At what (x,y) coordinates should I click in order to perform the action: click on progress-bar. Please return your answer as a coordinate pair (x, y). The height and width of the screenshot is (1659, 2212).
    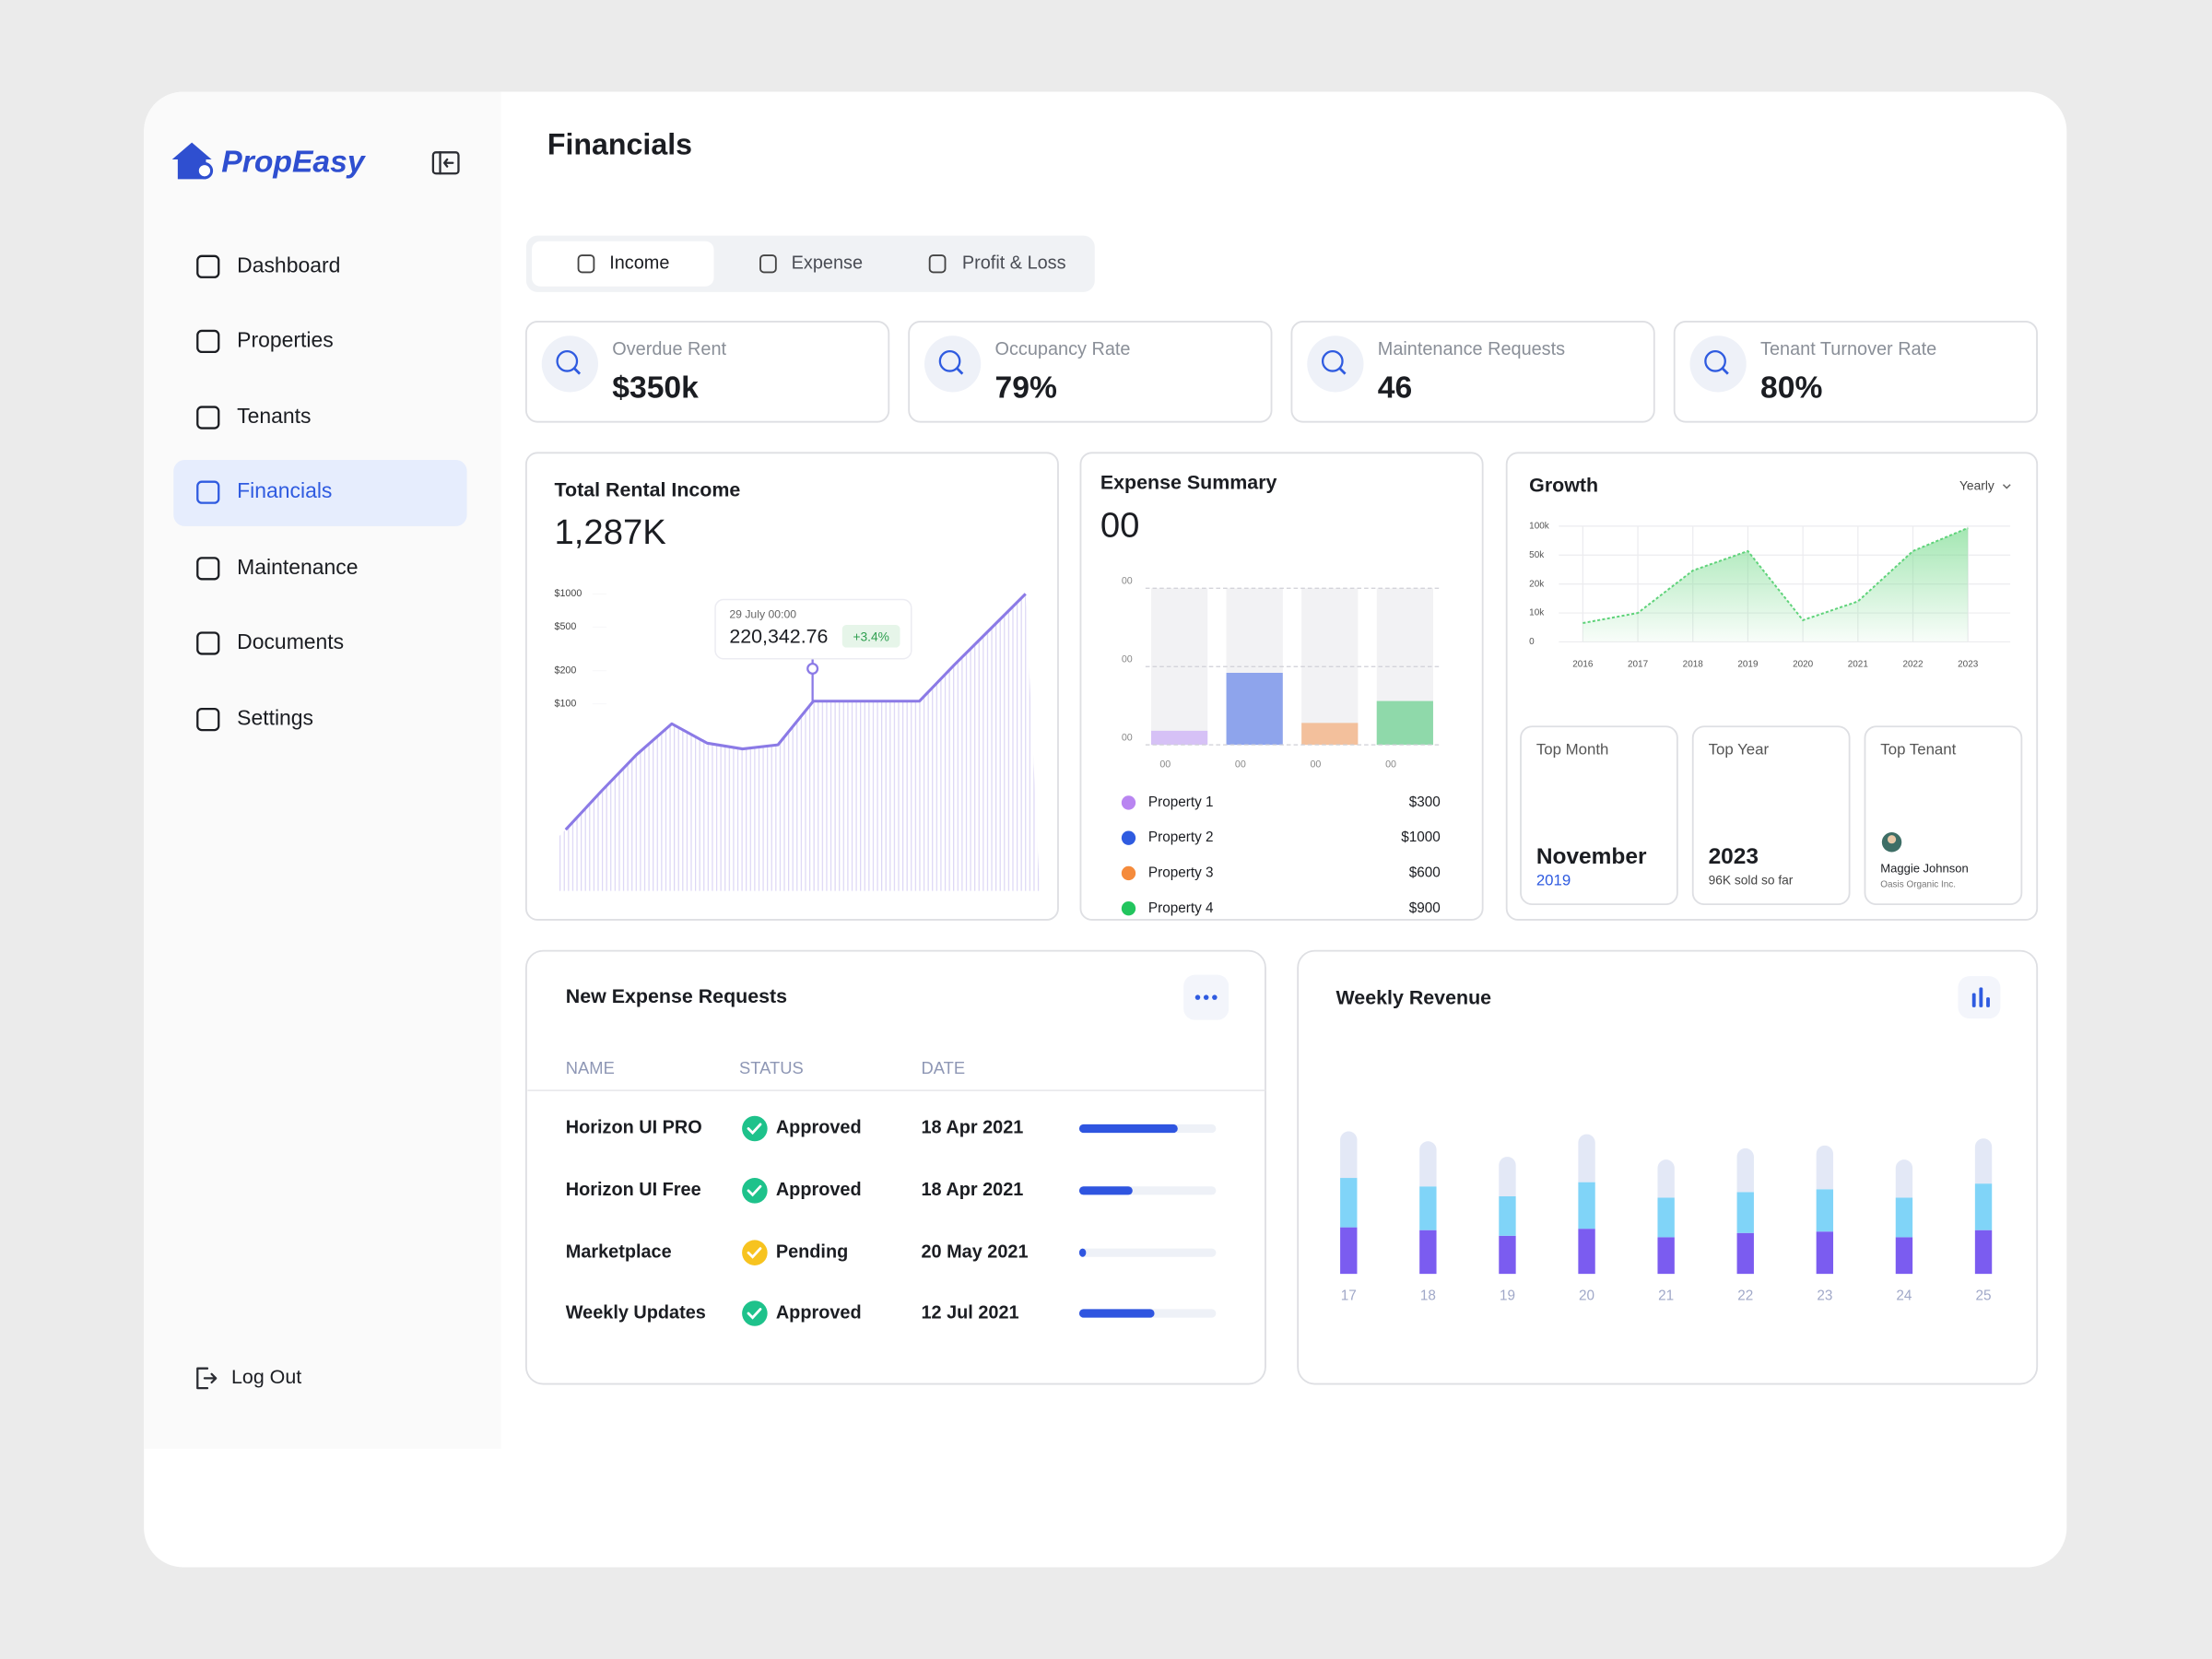
    Looking at the image, I should click on (1082, 1252).